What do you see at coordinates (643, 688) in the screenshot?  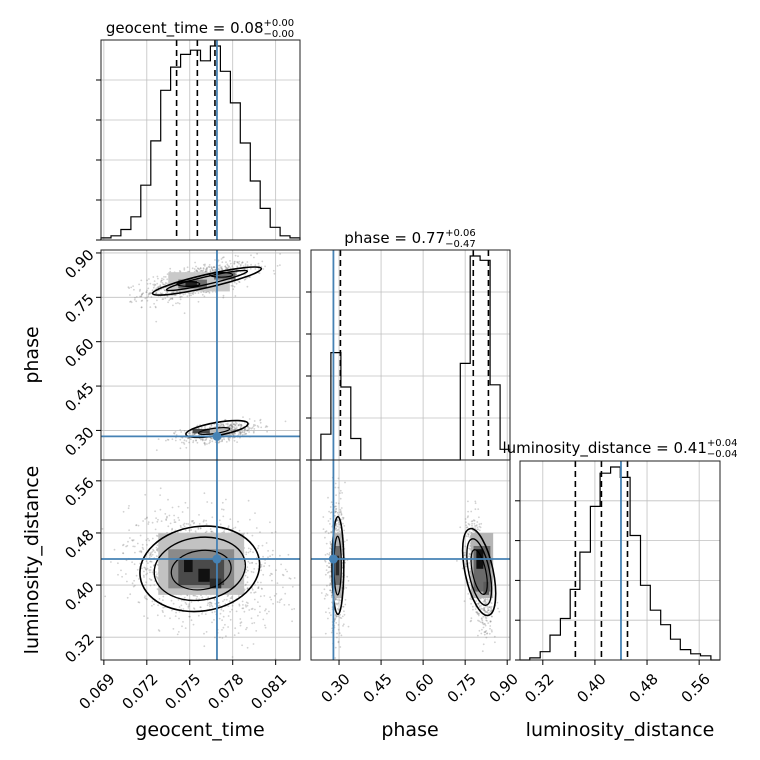 I see `x-tick-label: 0.48` at bounding box center [643, 688].